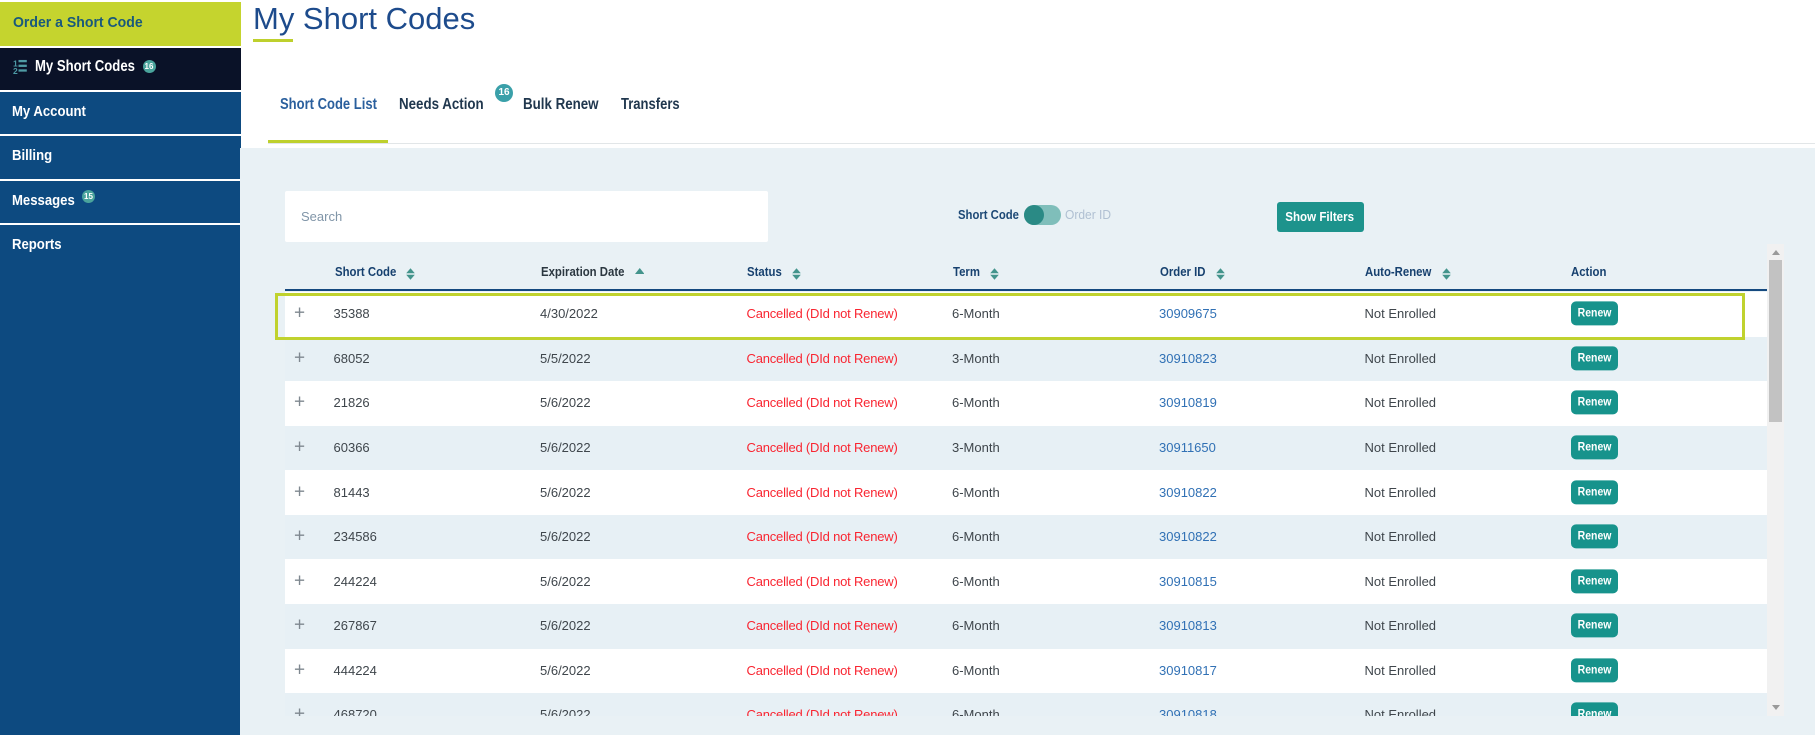  I want to click on svg-text: 1, so click(15, 64).